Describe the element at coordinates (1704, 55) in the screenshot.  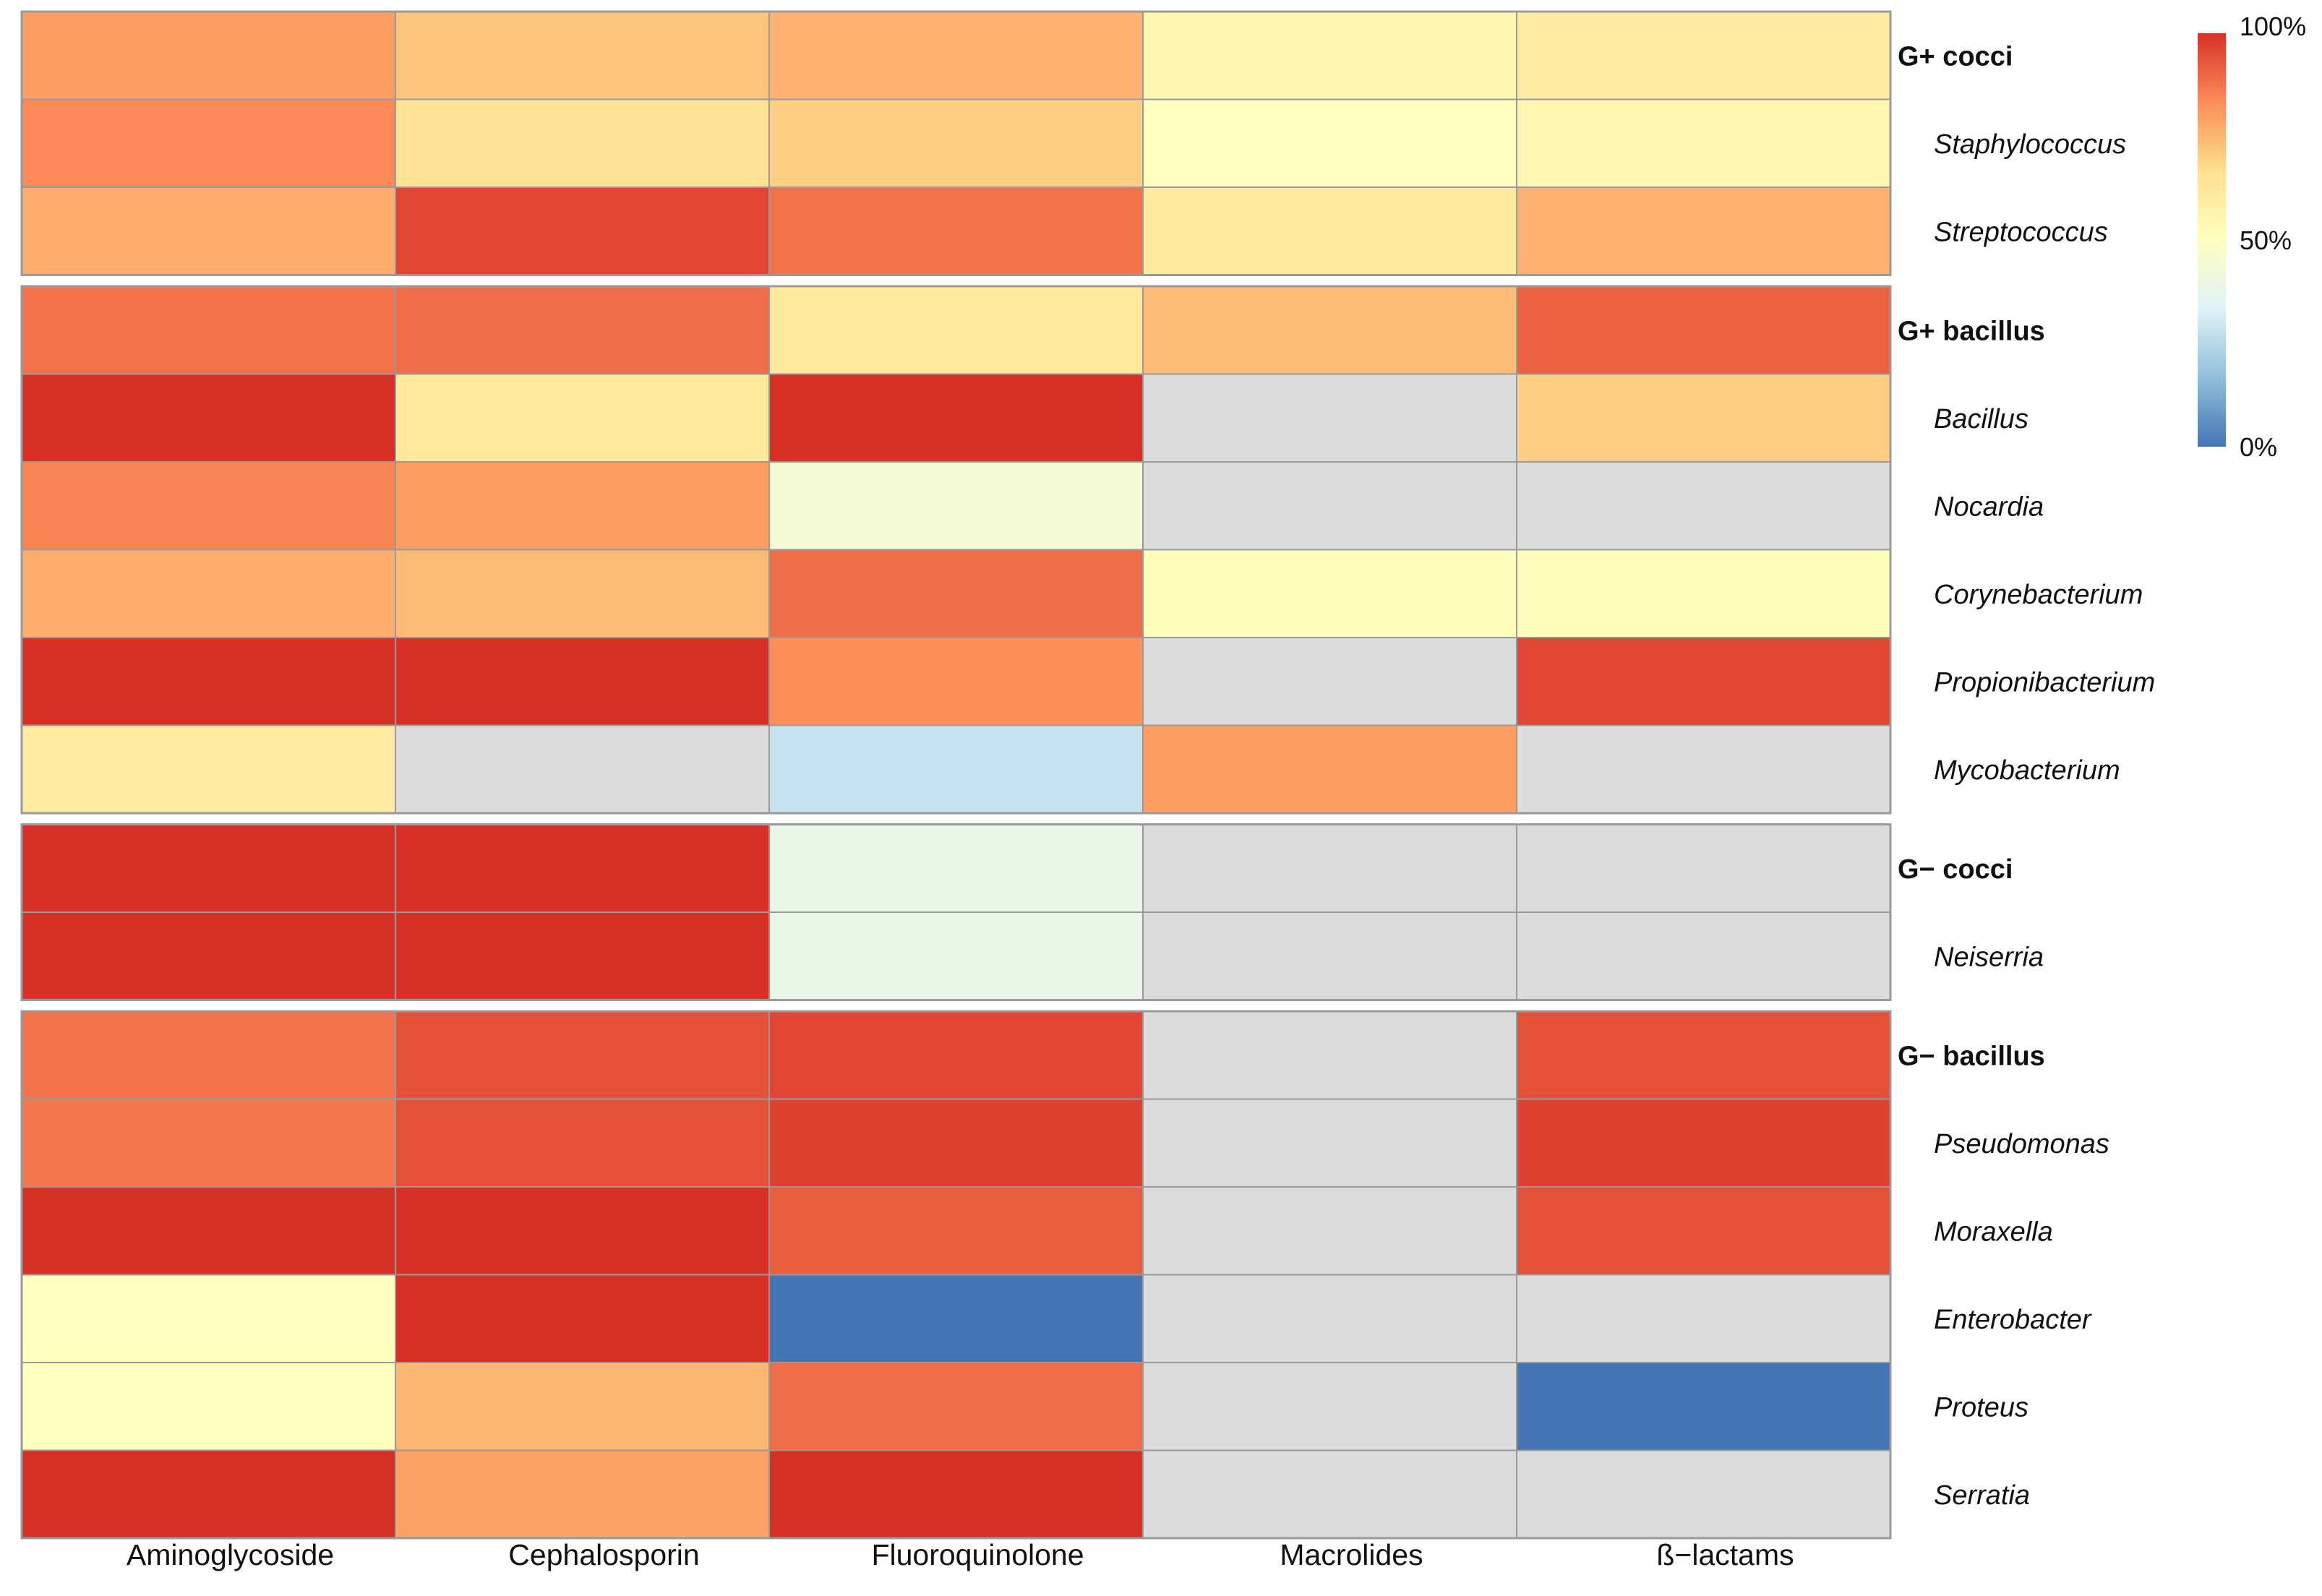
I see `heatmap-cell: G+ cocci / ß−lactams: 60%` at that location.